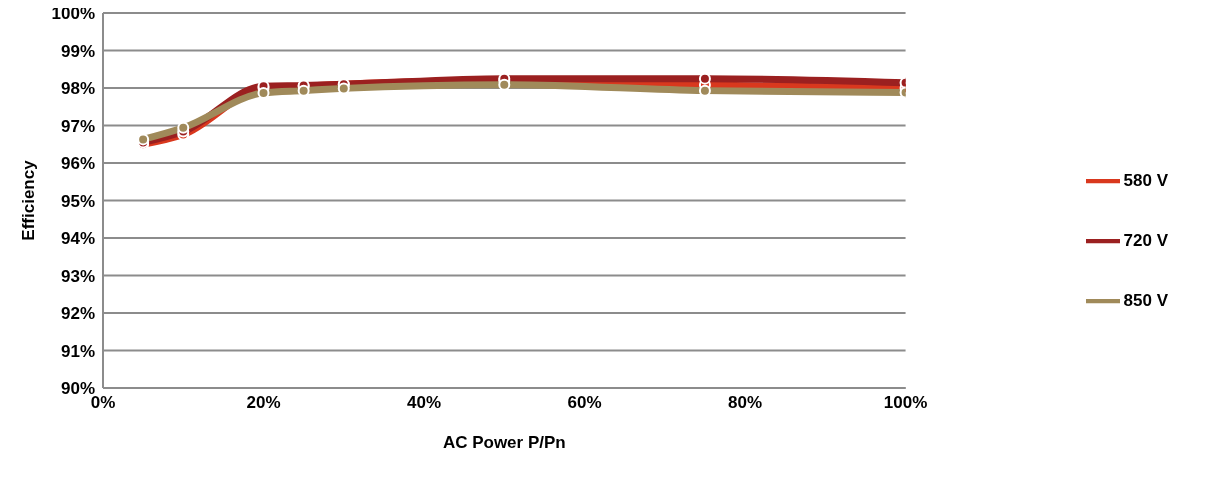  Describe the element at coordinates (77, 276) in the screenshot. I see `y-tick-label: 93%` at that location.